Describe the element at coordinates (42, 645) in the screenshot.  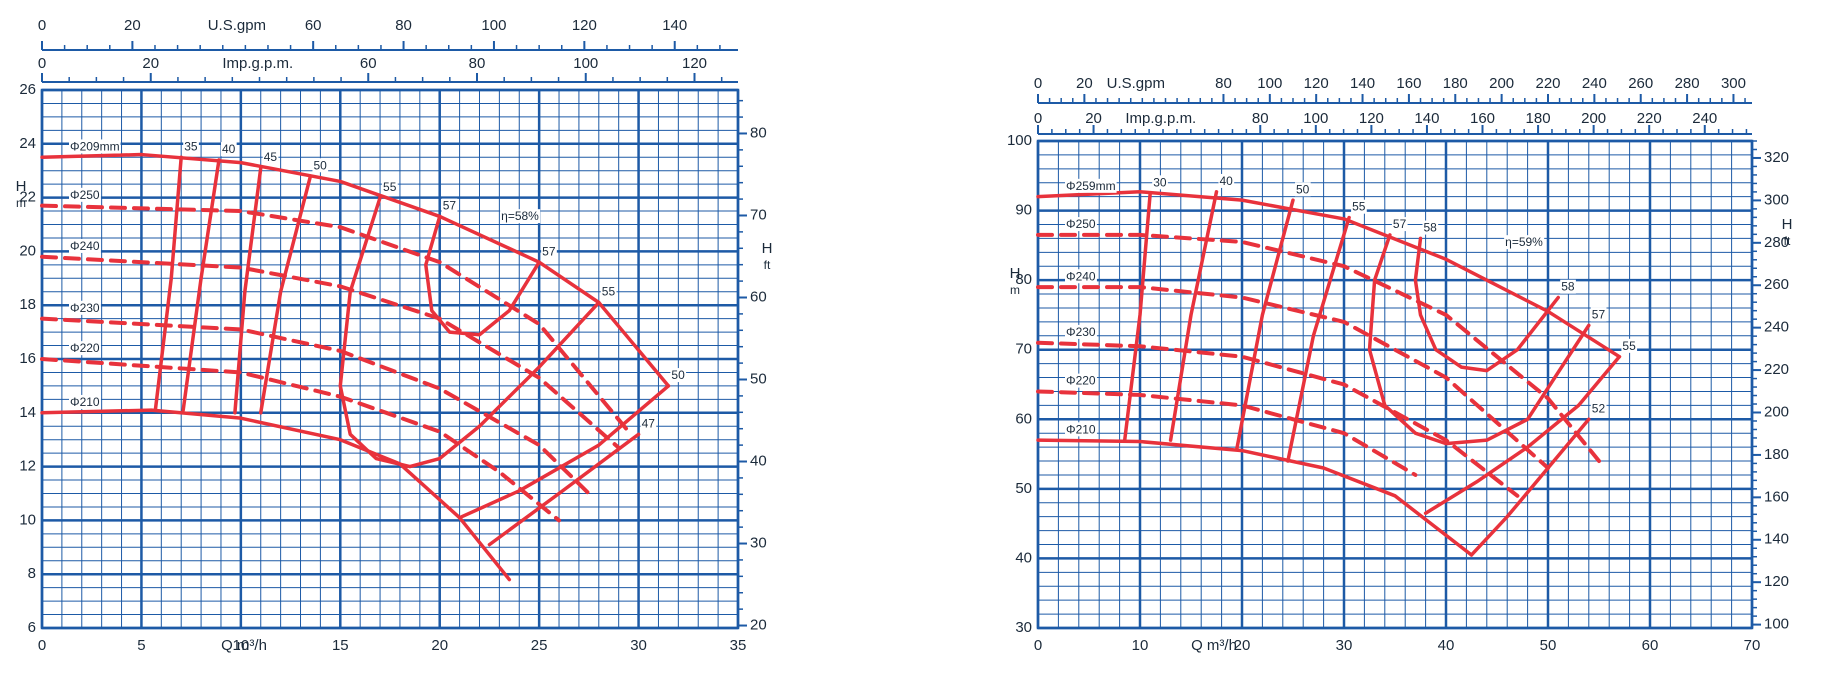
I see `x-tick-label: 0` at that location.